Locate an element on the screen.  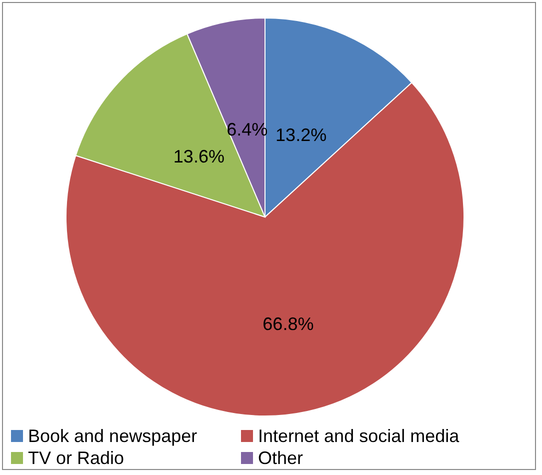
data-label: 13.6% is located at coordinates (198, 156).